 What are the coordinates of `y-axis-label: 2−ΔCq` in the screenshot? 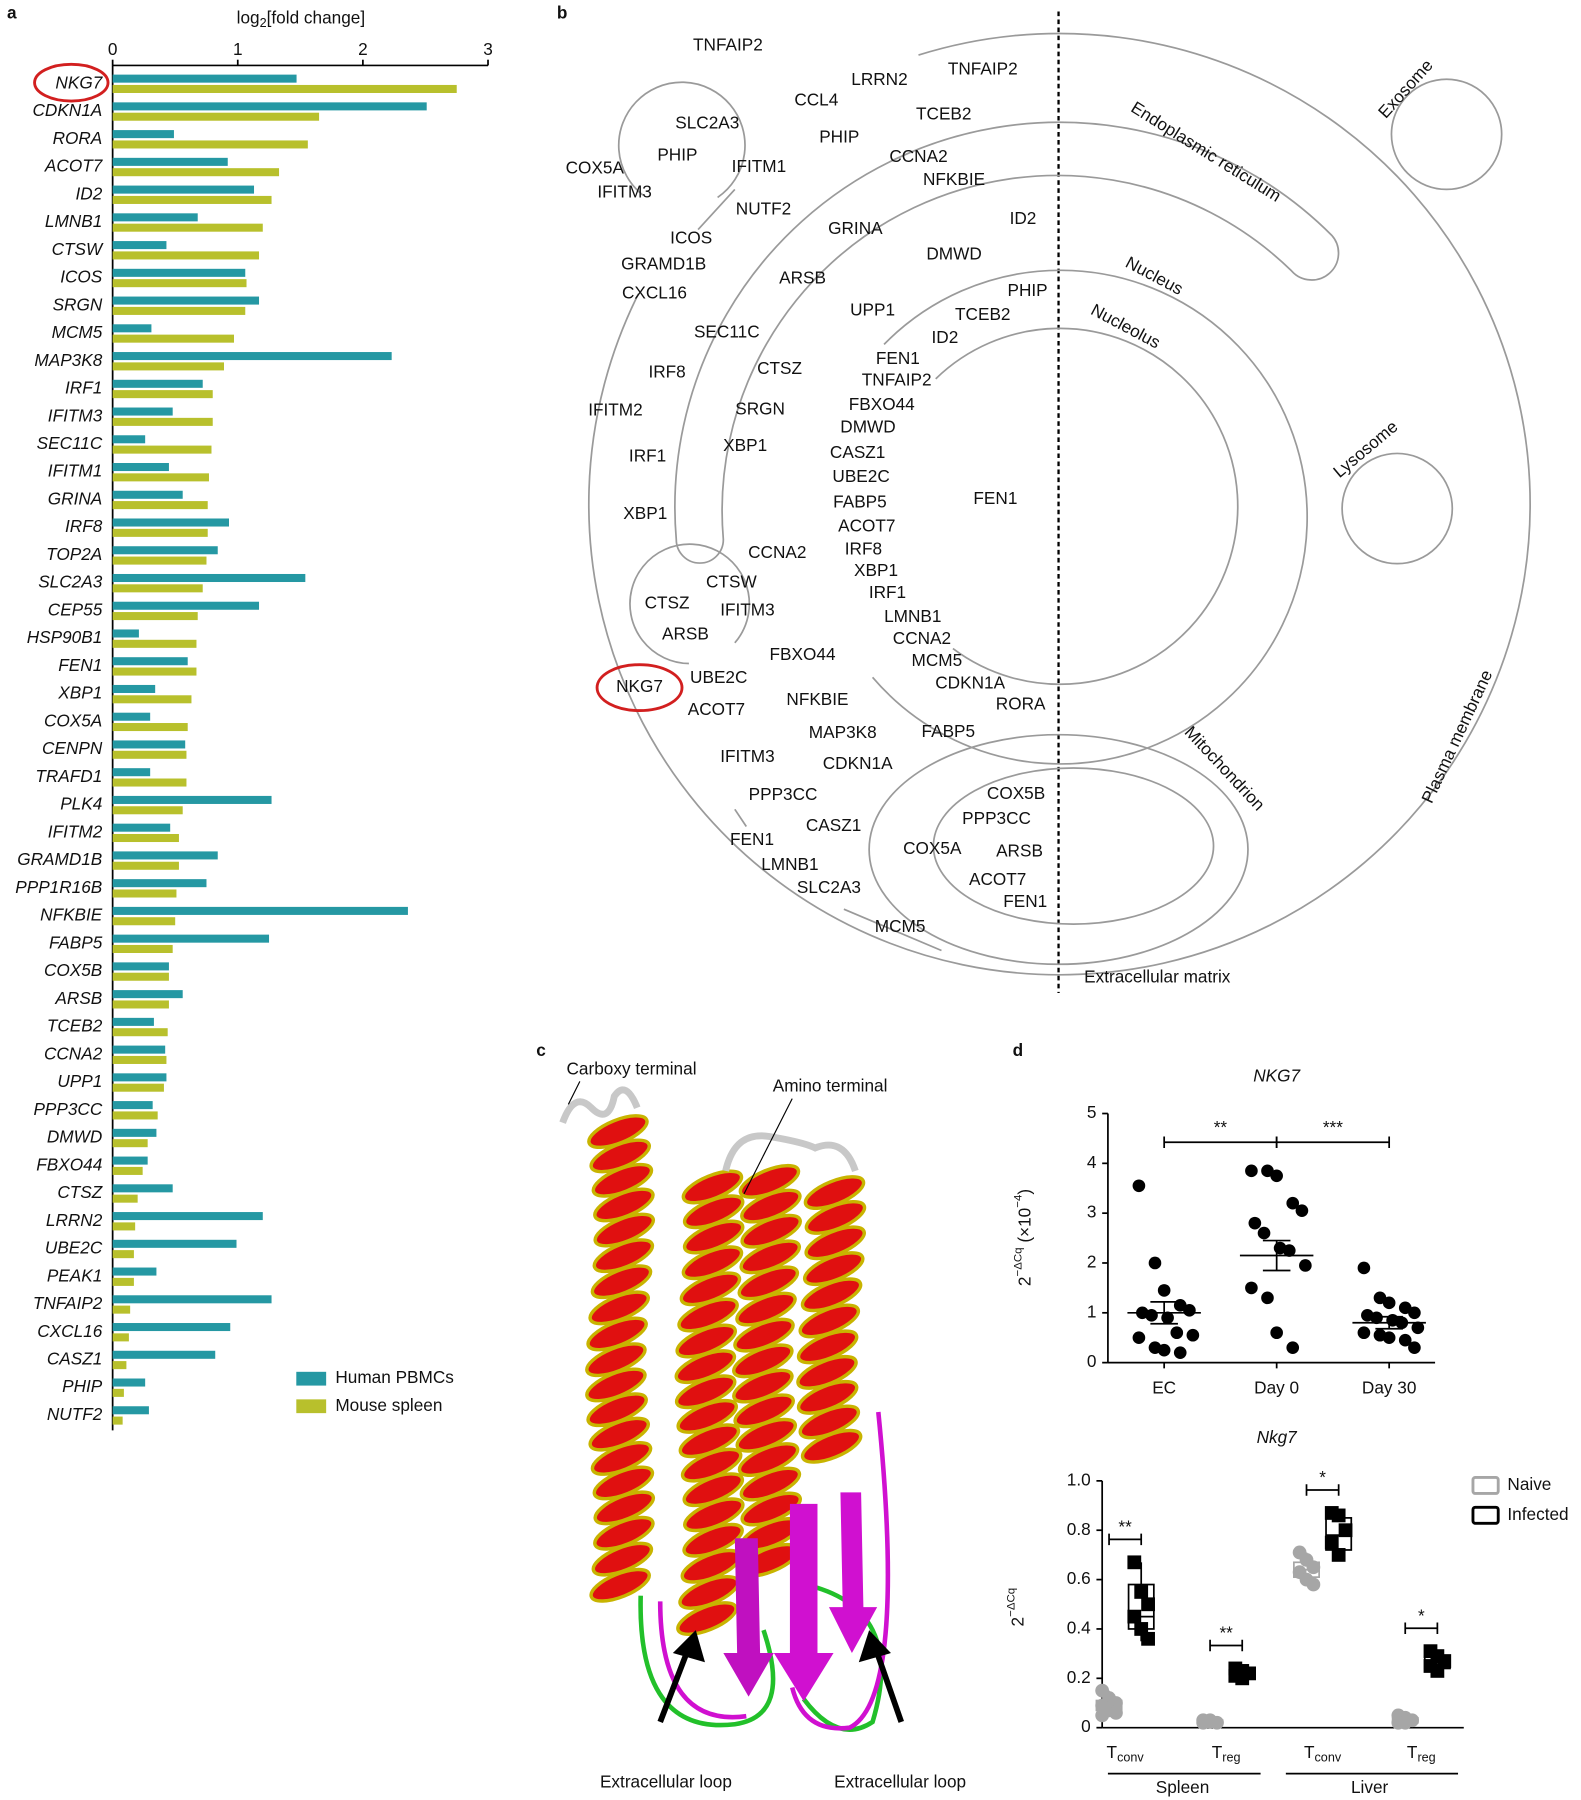 It's located at (1016, 1607).